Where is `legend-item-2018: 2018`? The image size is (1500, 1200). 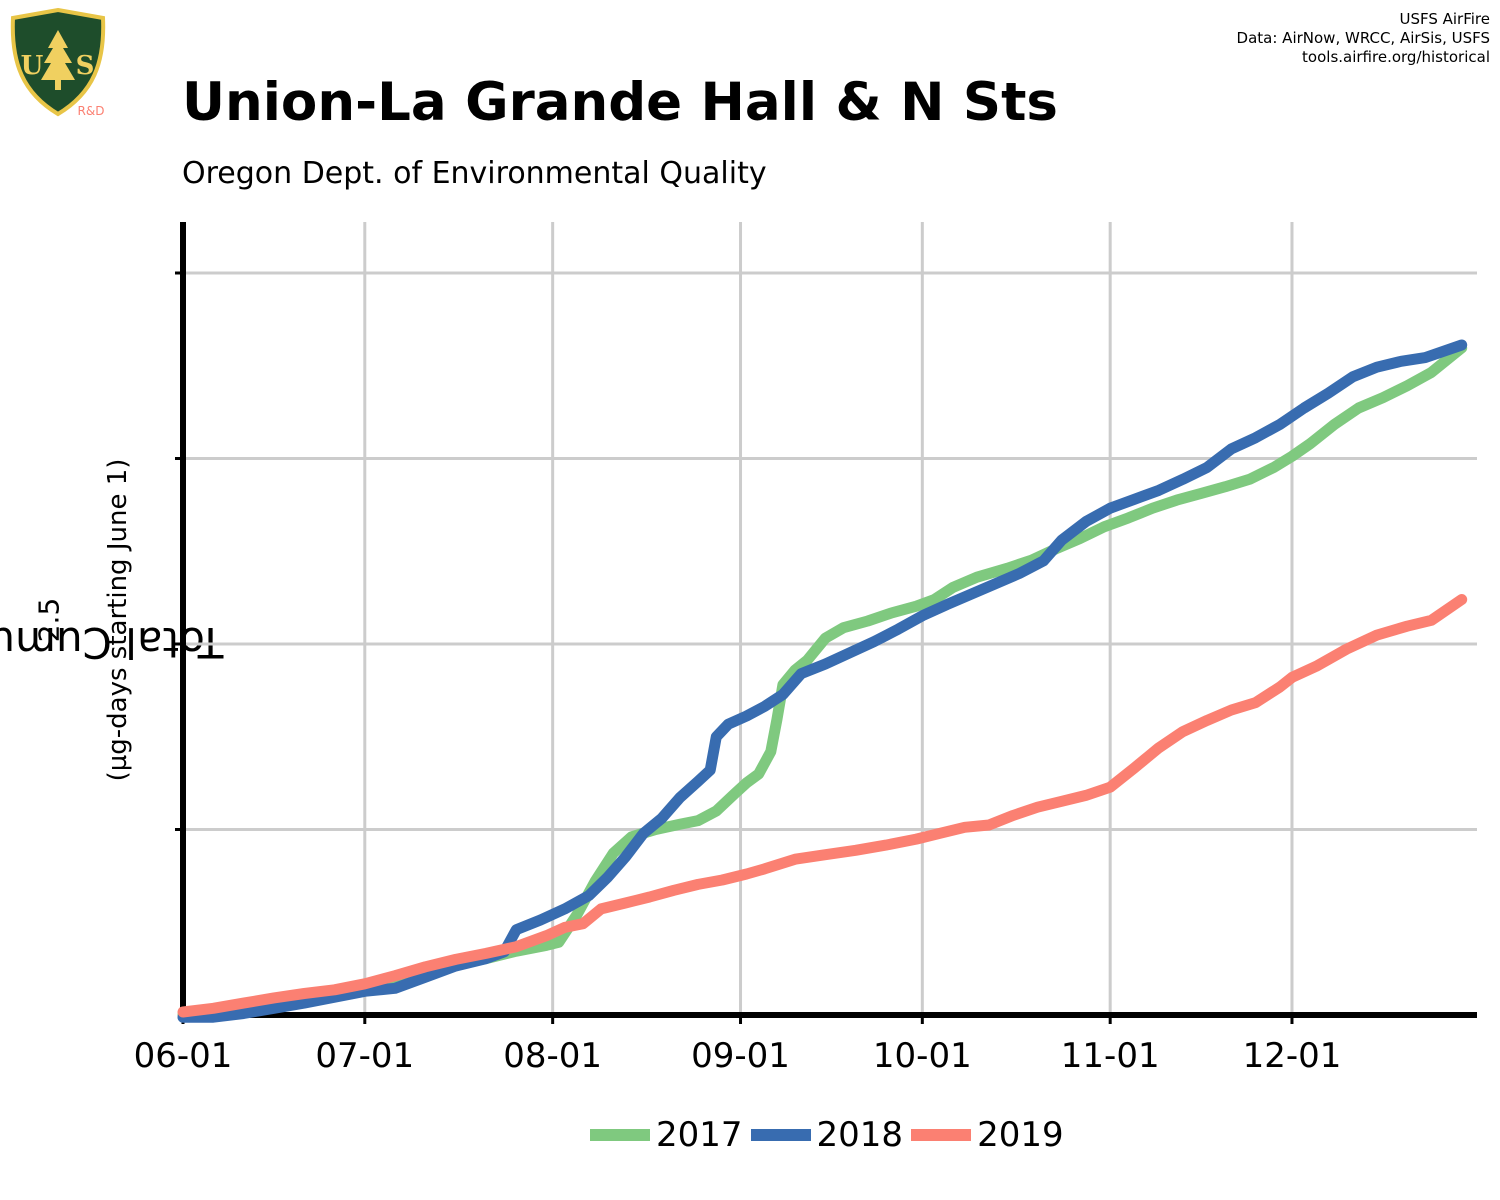 legend-item-2018: 2018 is located at coordinates (827, 1135).